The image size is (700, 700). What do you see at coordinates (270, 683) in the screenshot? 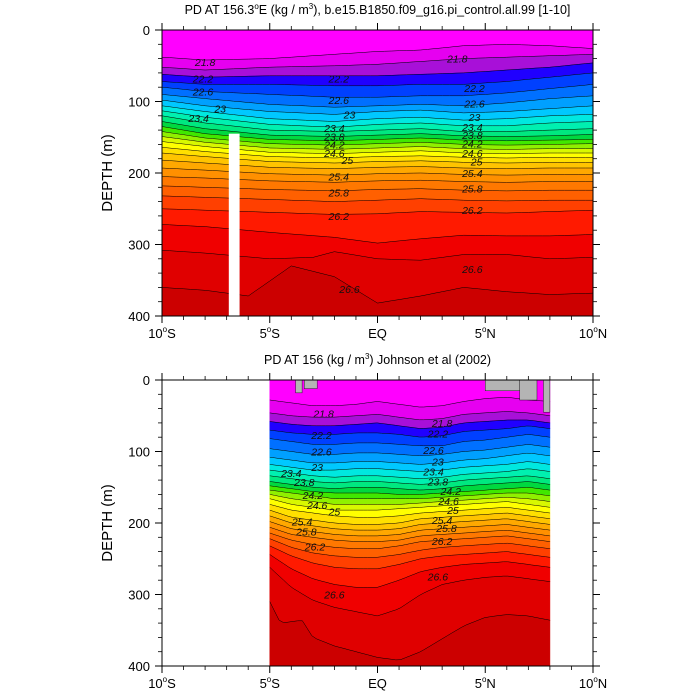
I see `x-tick-label: 5oS` at bounding box center [270, 683].